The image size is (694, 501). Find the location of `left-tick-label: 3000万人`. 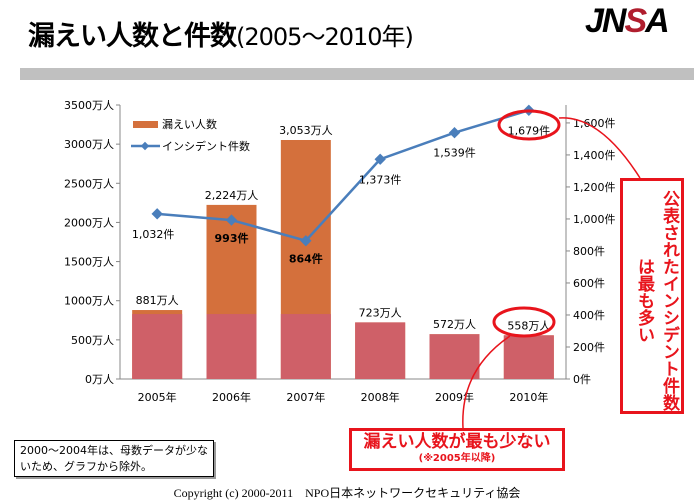

left-tick-label: 3000万人 is located at coordinates (89, 144).